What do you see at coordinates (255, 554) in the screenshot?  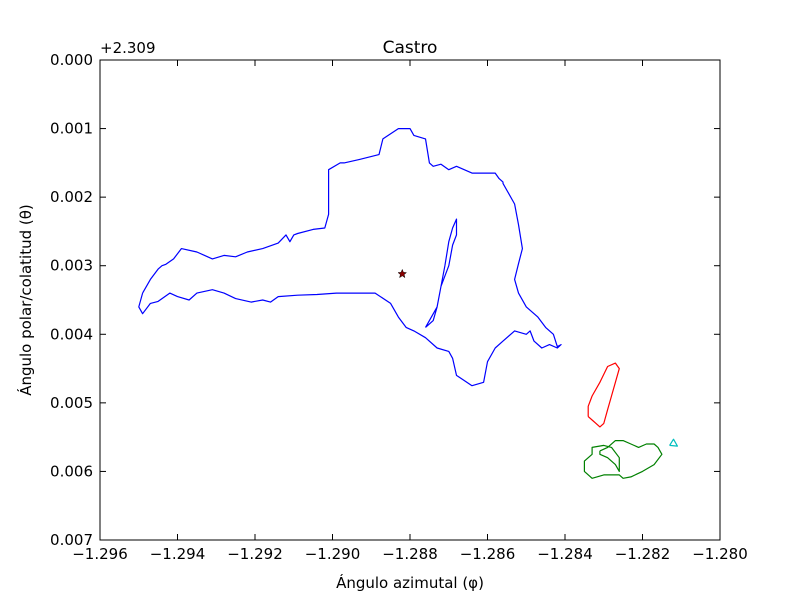 I see `x-tick-label: −1.292` at bounding box center [255, 554].